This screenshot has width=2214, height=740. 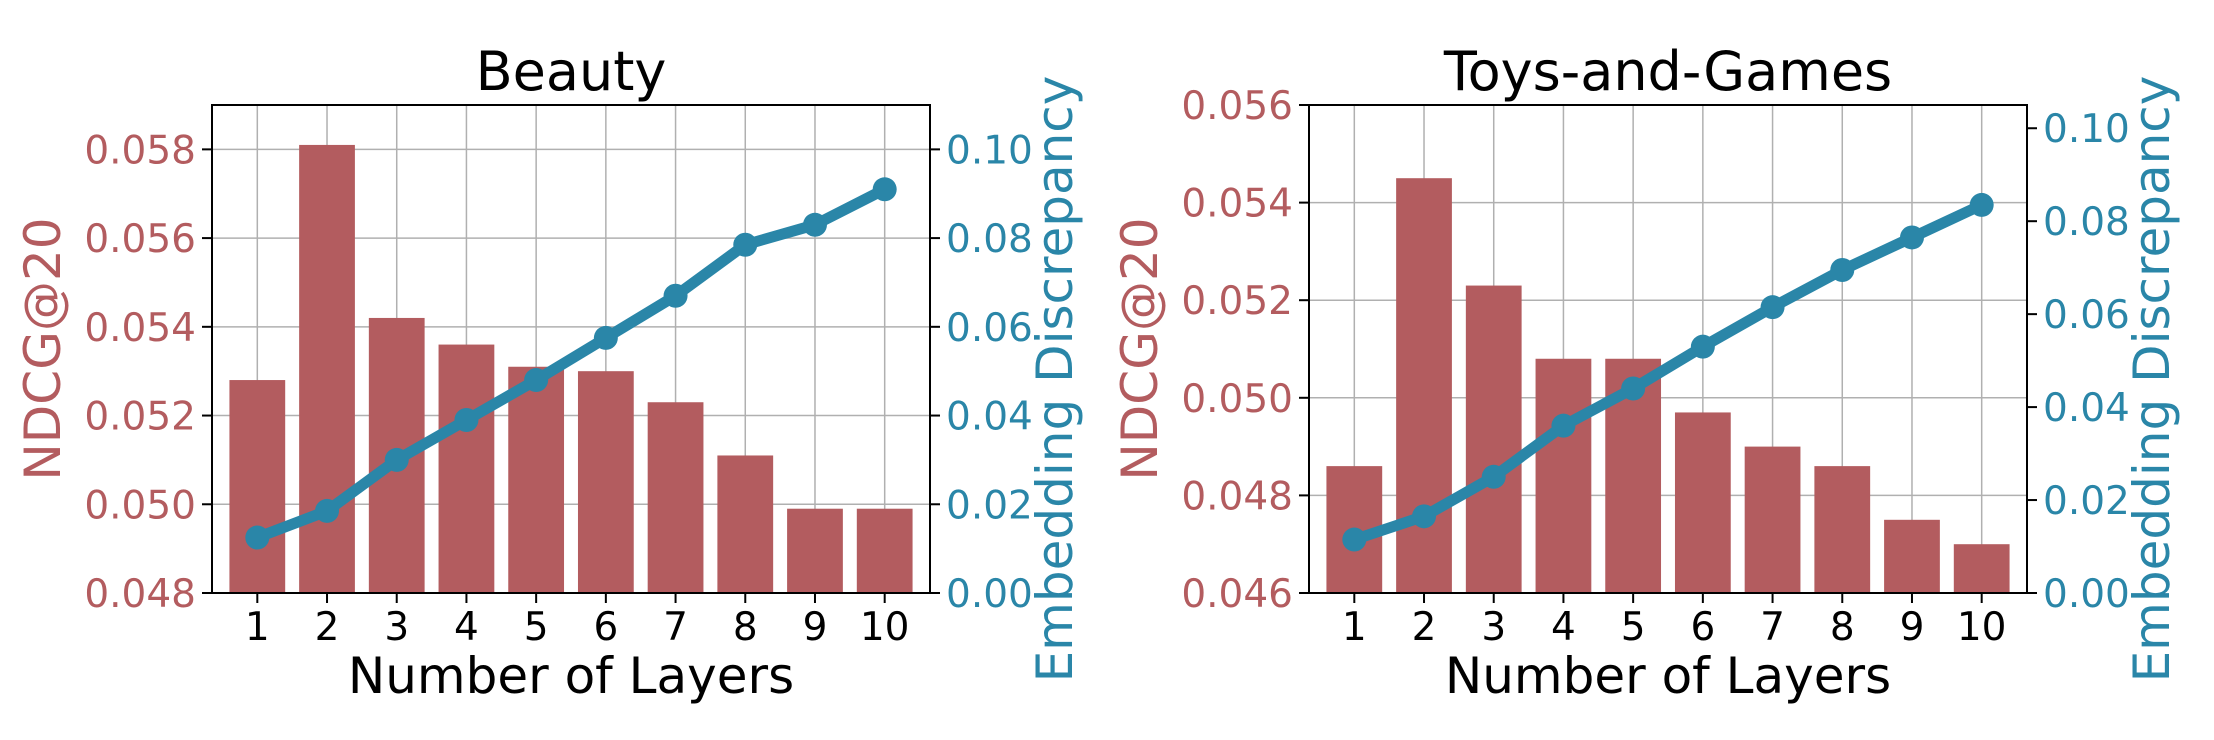 What do you see at coordinates (1667, 71) in the screenshot?
I see `chart-title: Toys-and-Games` at bounding box center [1667, 71].